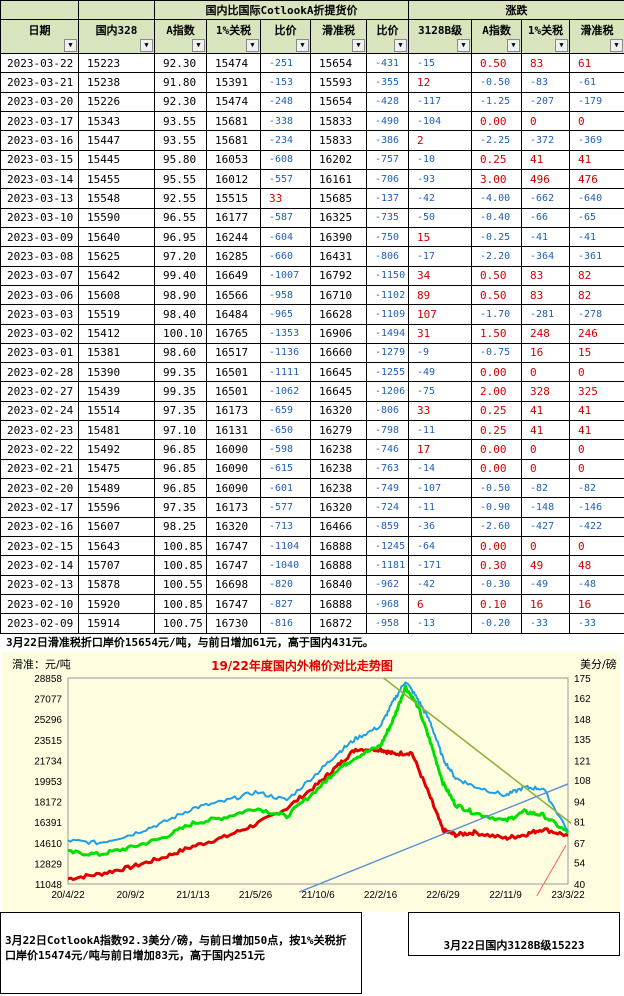 This screenshot has width=624, height=996. I want to click on table-cell: 16466, so click(338, 527).